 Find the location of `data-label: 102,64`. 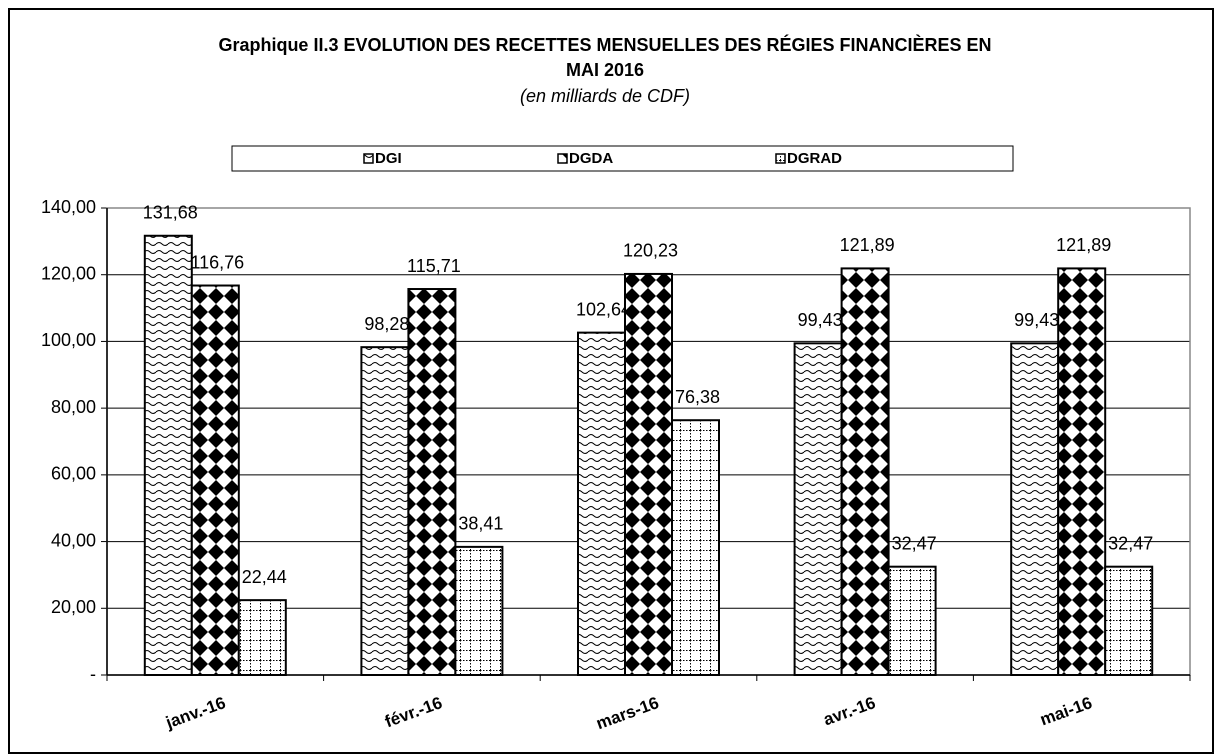

data-label: 102,64 is located at coordinates (603, 309).